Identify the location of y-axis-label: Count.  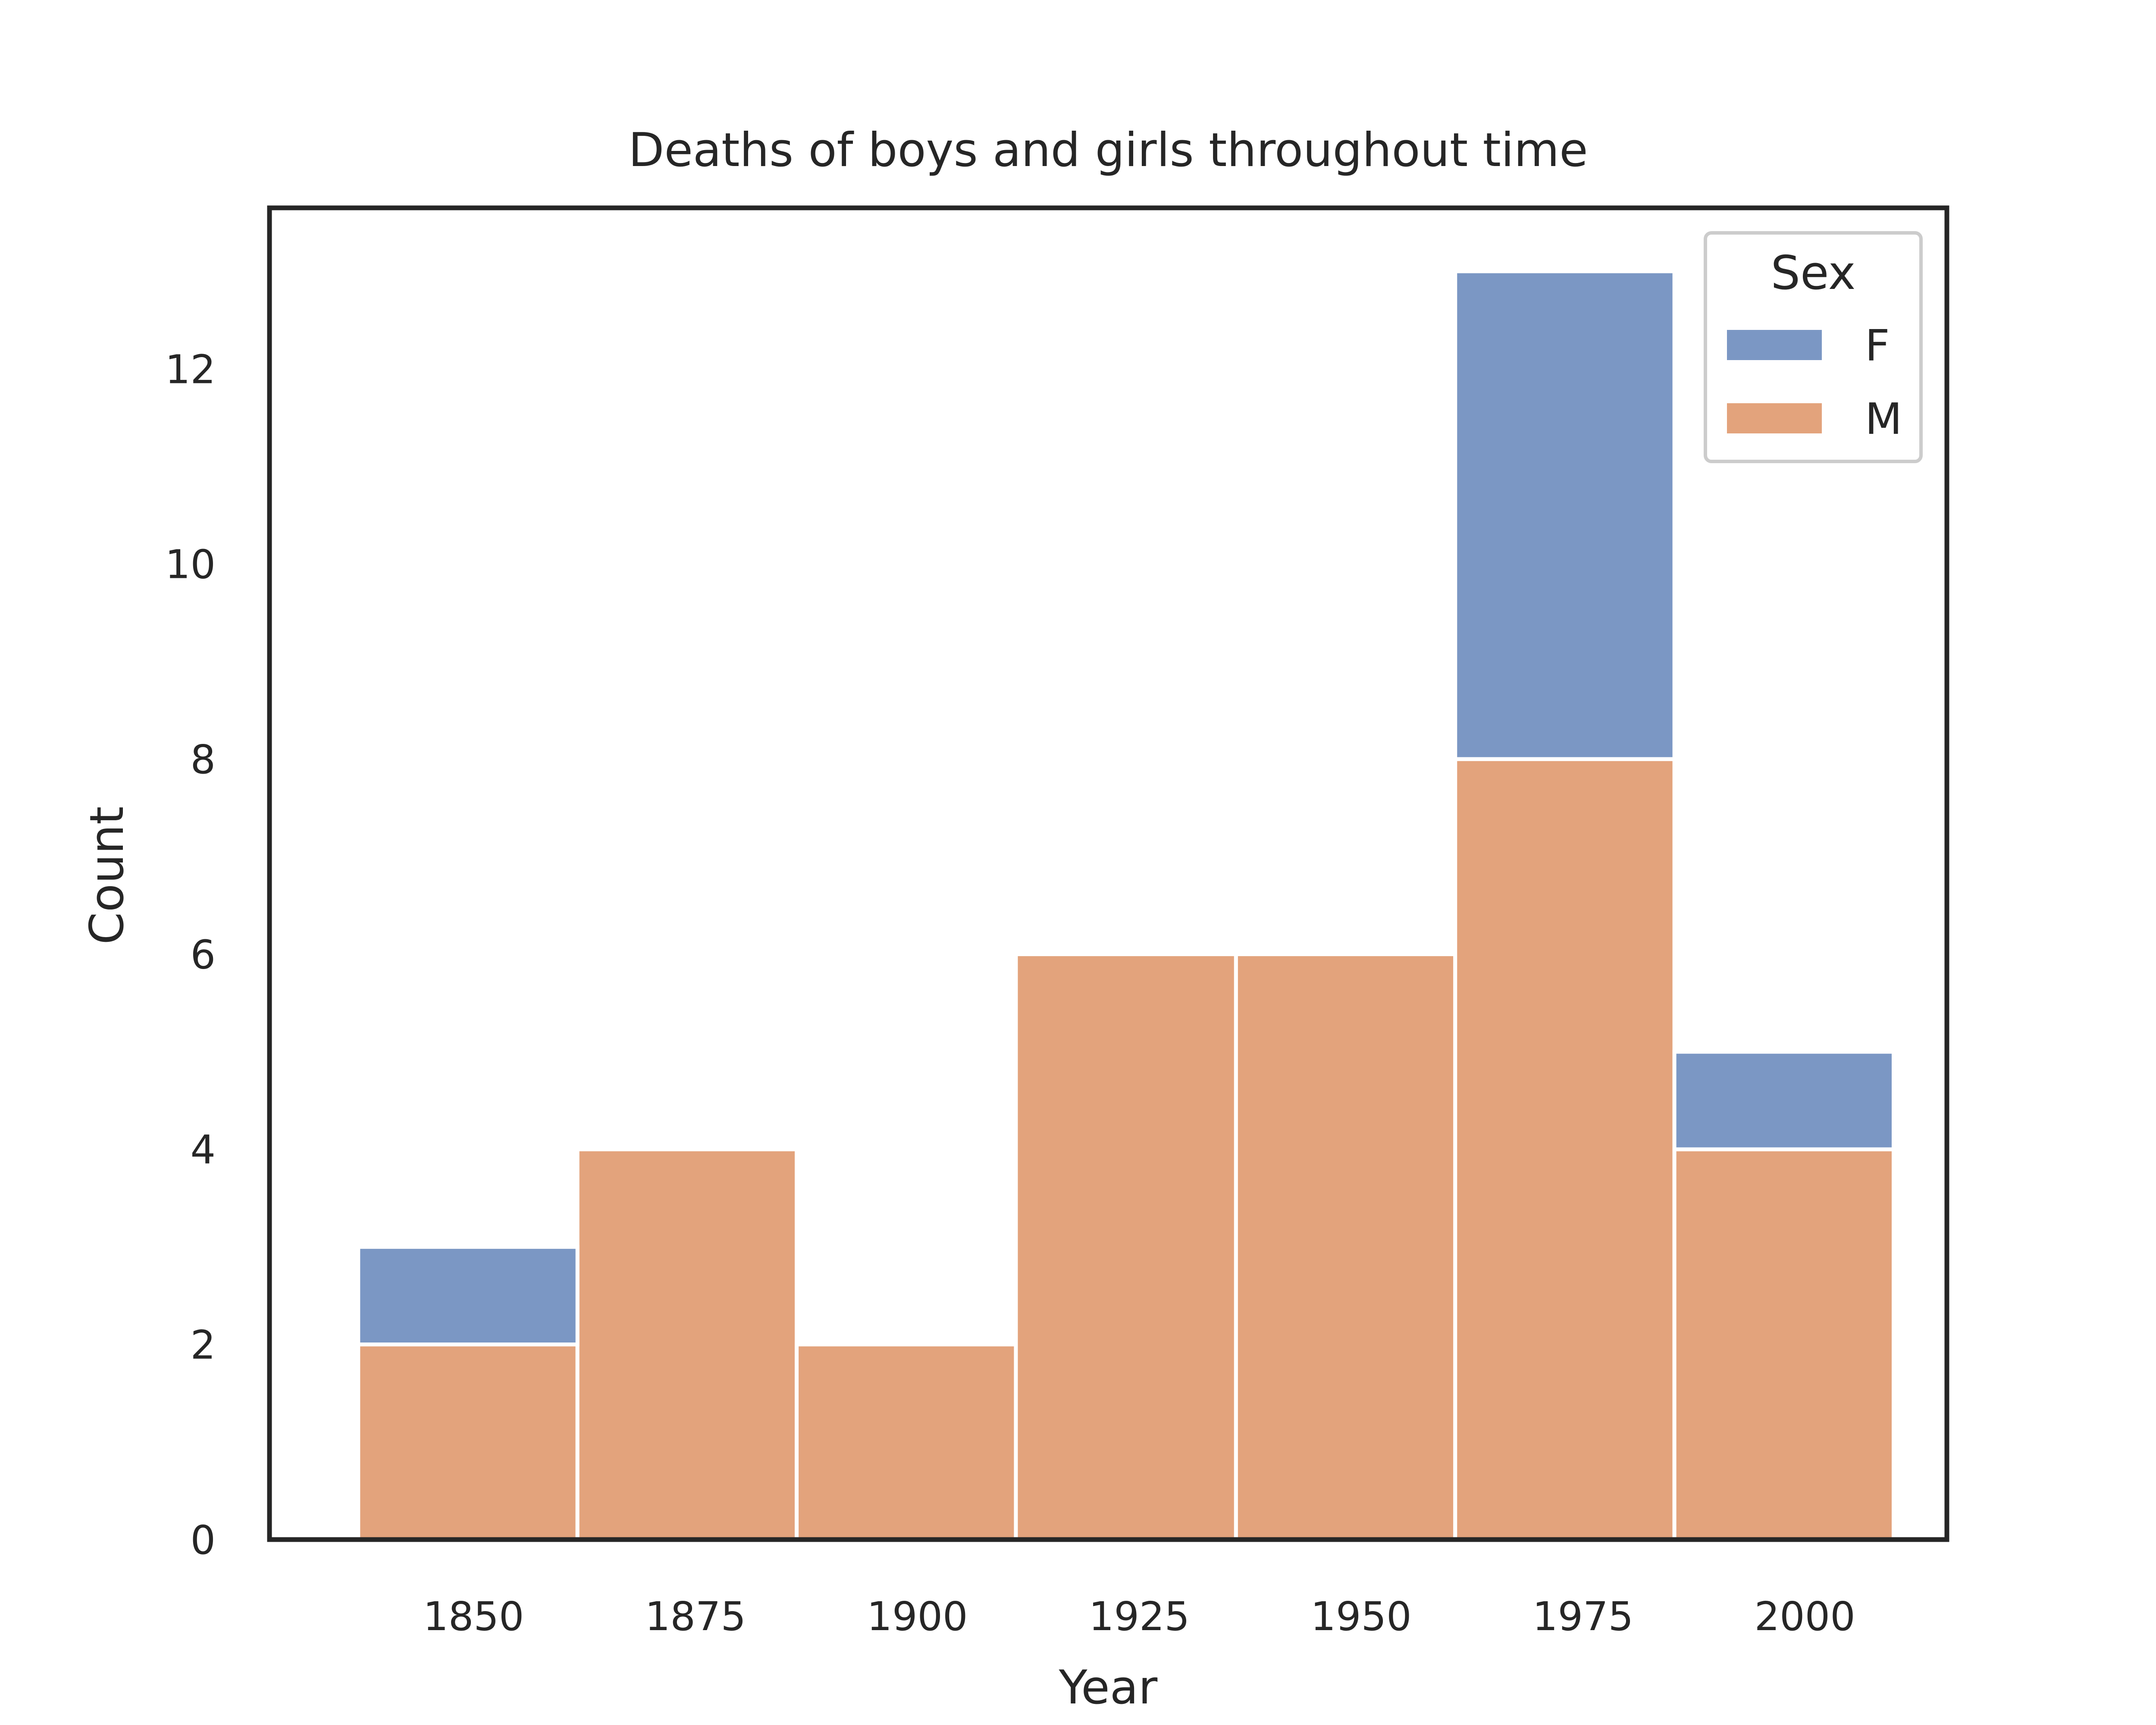
(107, 876).